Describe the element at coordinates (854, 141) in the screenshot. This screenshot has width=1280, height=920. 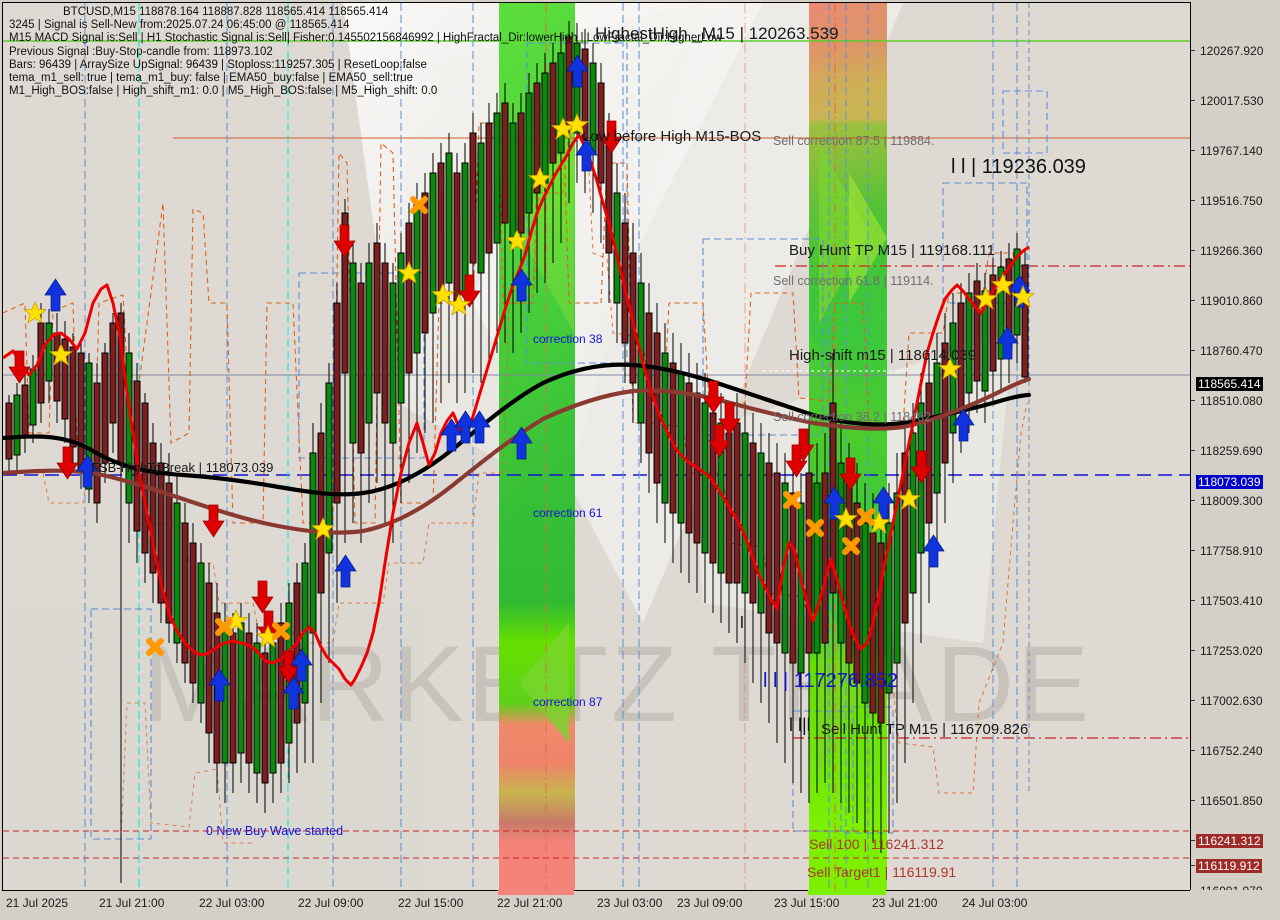
I see `sell-correction-875-label: Sell correction 87.5 | 119884.` at that location.